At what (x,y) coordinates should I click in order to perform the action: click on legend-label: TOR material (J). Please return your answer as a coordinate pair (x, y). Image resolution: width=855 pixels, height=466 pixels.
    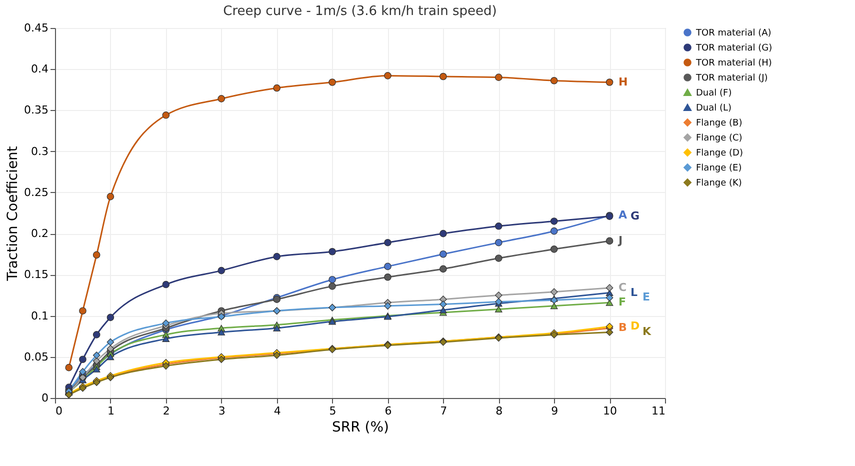
    Looking at the image, I should click on (731, 79).